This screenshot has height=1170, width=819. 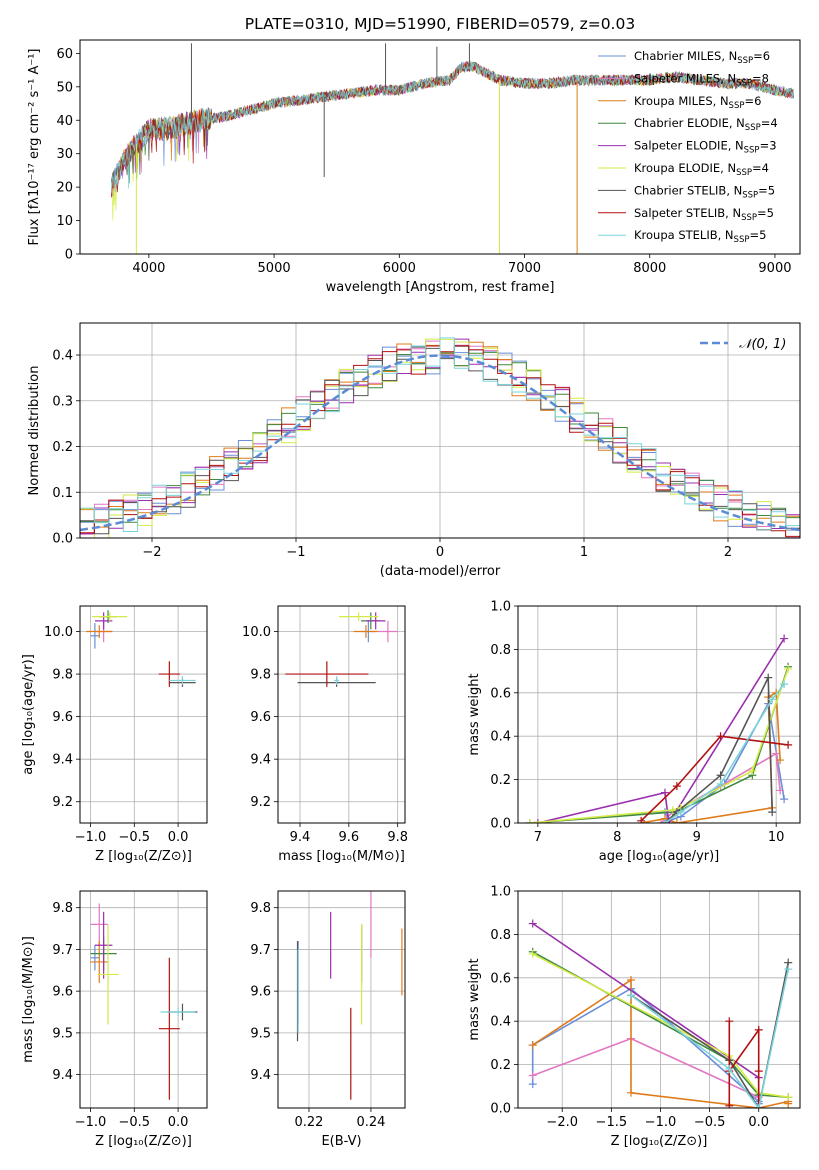 What do you see at coordinates (64, 188) in the screenshot?
I see `y-tick-label: 20` at bounding box center [64, 188].